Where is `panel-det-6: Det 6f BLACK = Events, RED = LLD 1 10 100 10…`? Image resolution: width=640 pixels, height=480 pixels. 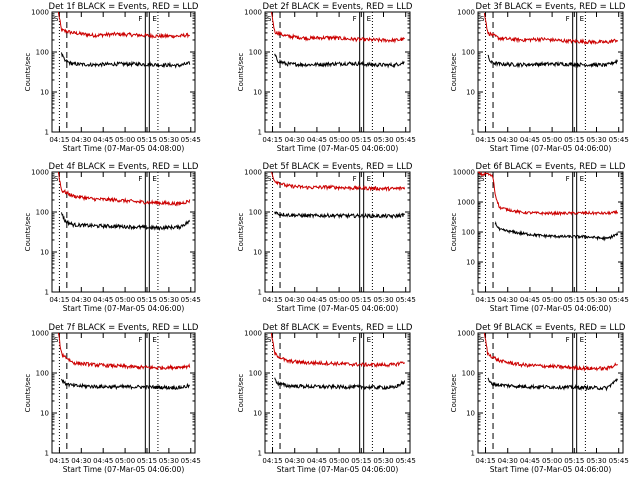
panel-det-6: Det 6f BLACK = Events, RED = LLD 1 10 100 10… is located at coordinates (539, 237).